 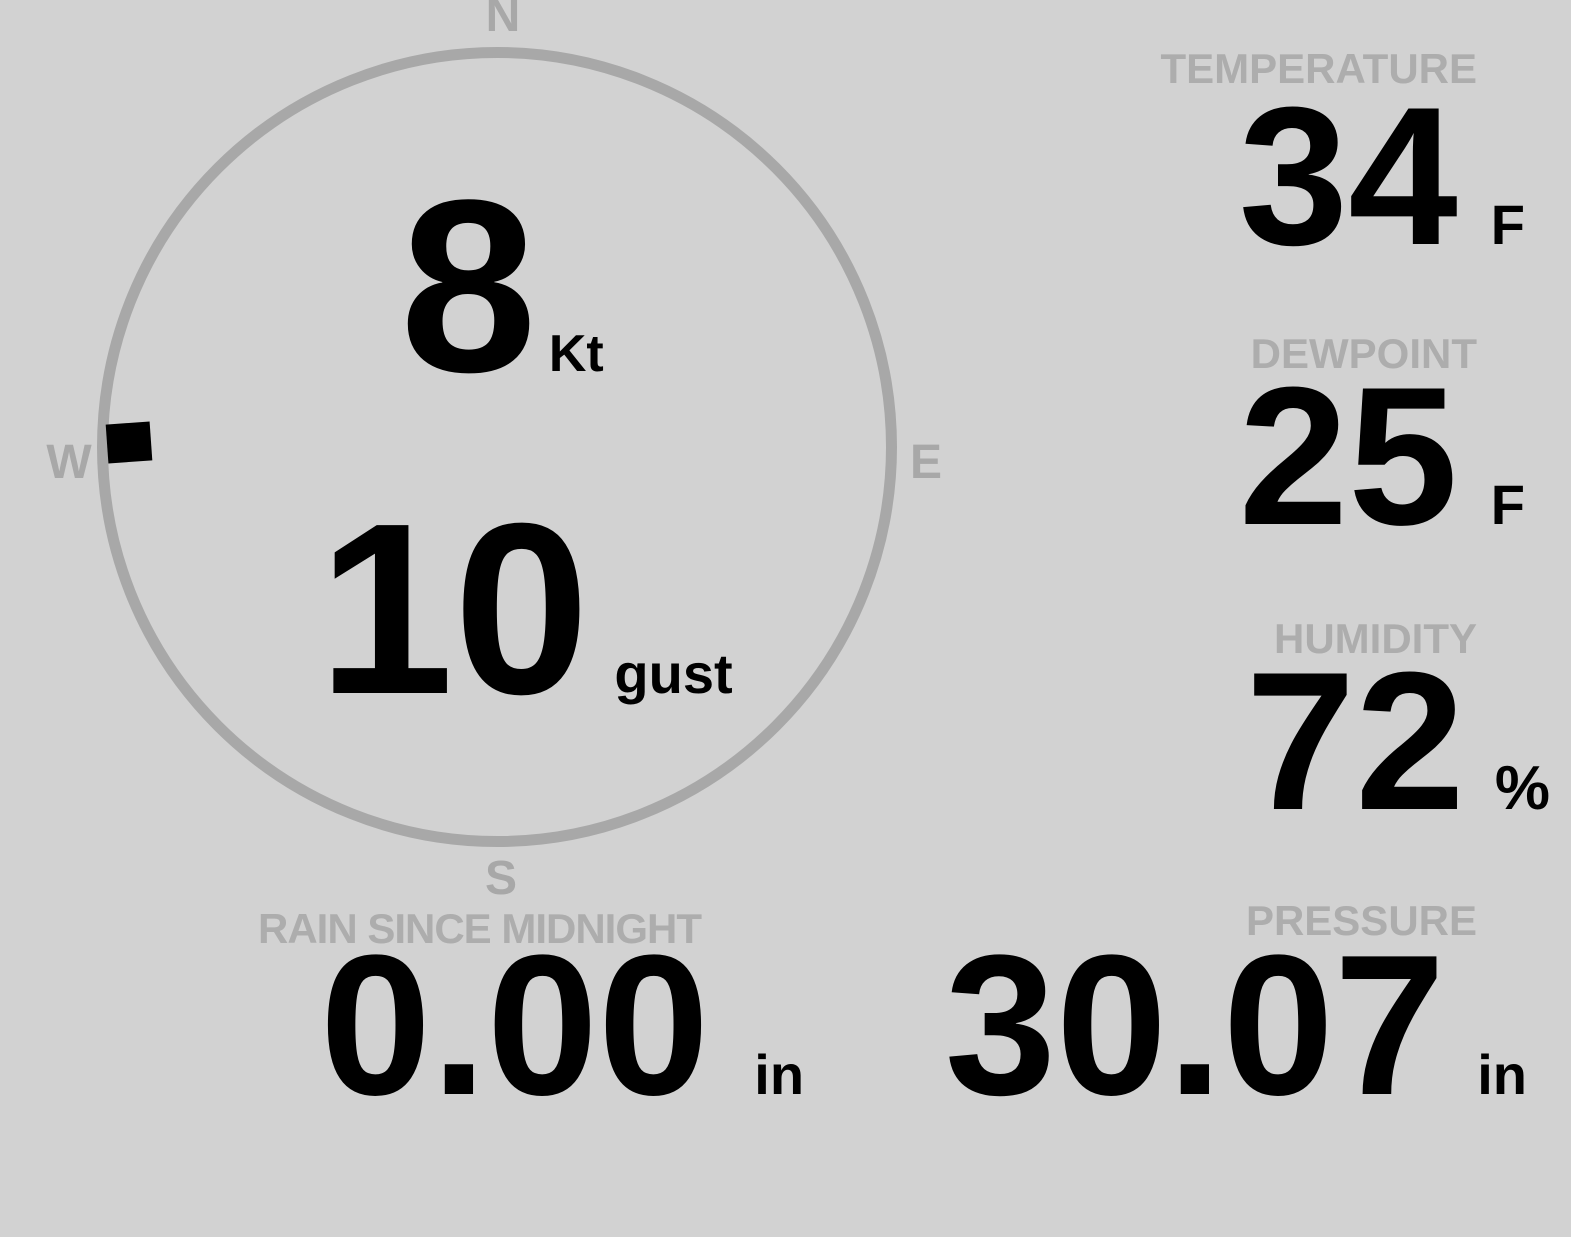 I want to click on compass-label-west: W, so click(x=69, y=462).